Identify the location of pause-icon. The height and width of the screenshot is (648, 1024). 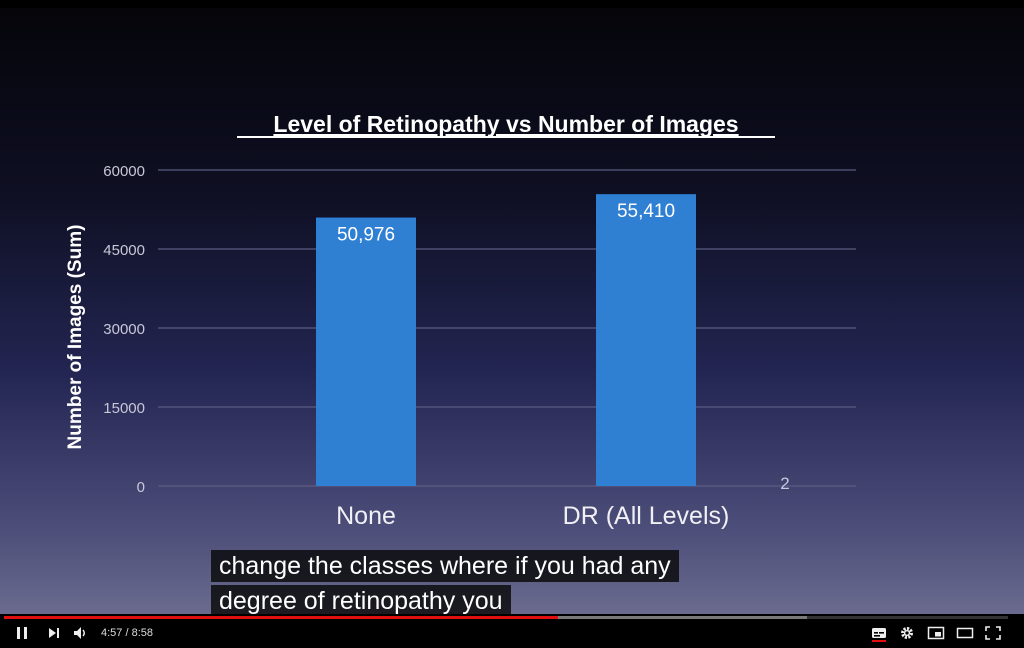
(22, 633).